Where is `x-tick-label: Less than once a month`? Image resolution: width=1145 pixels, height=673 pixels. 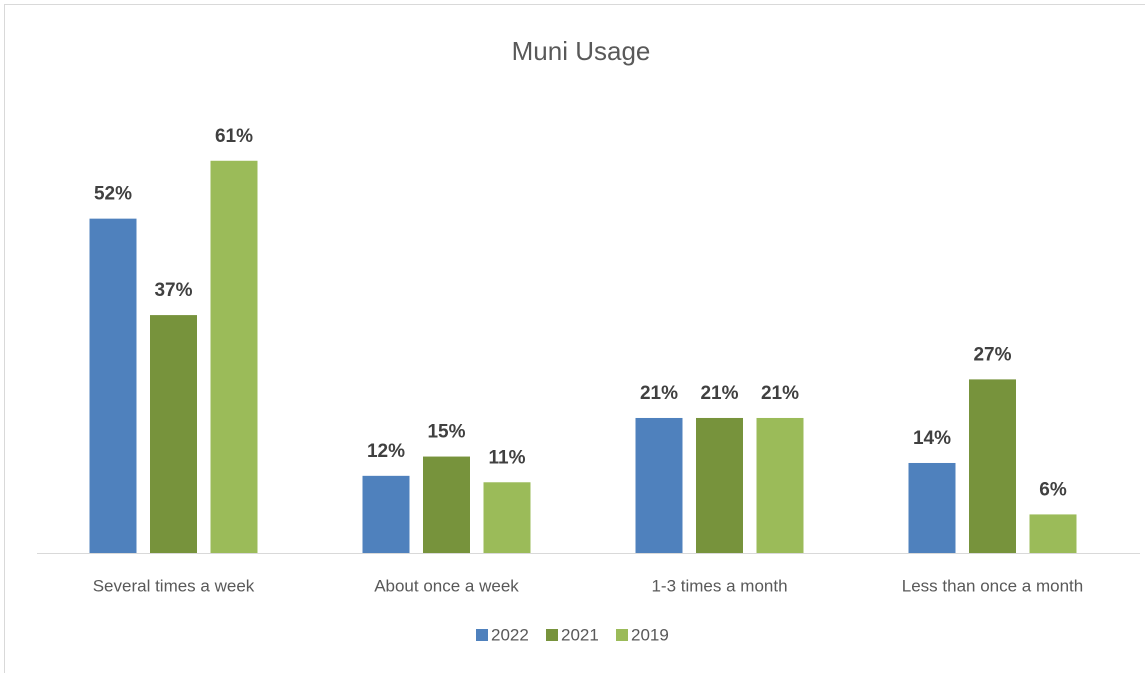
x-tick-label: Less than once a month is located at coordinates (992, 585).